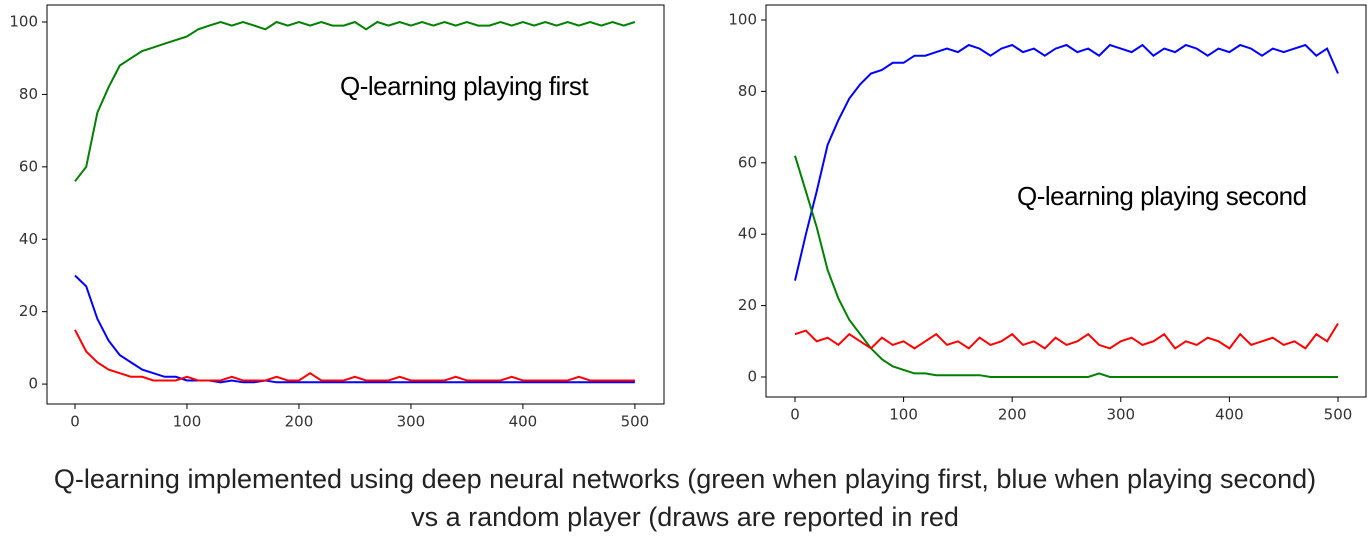 This screenshot has height=560, width=1370. Describe the element at coordinates (464, 86) in the screenshot. I see `annotation: Q-learning playing first` at that location.